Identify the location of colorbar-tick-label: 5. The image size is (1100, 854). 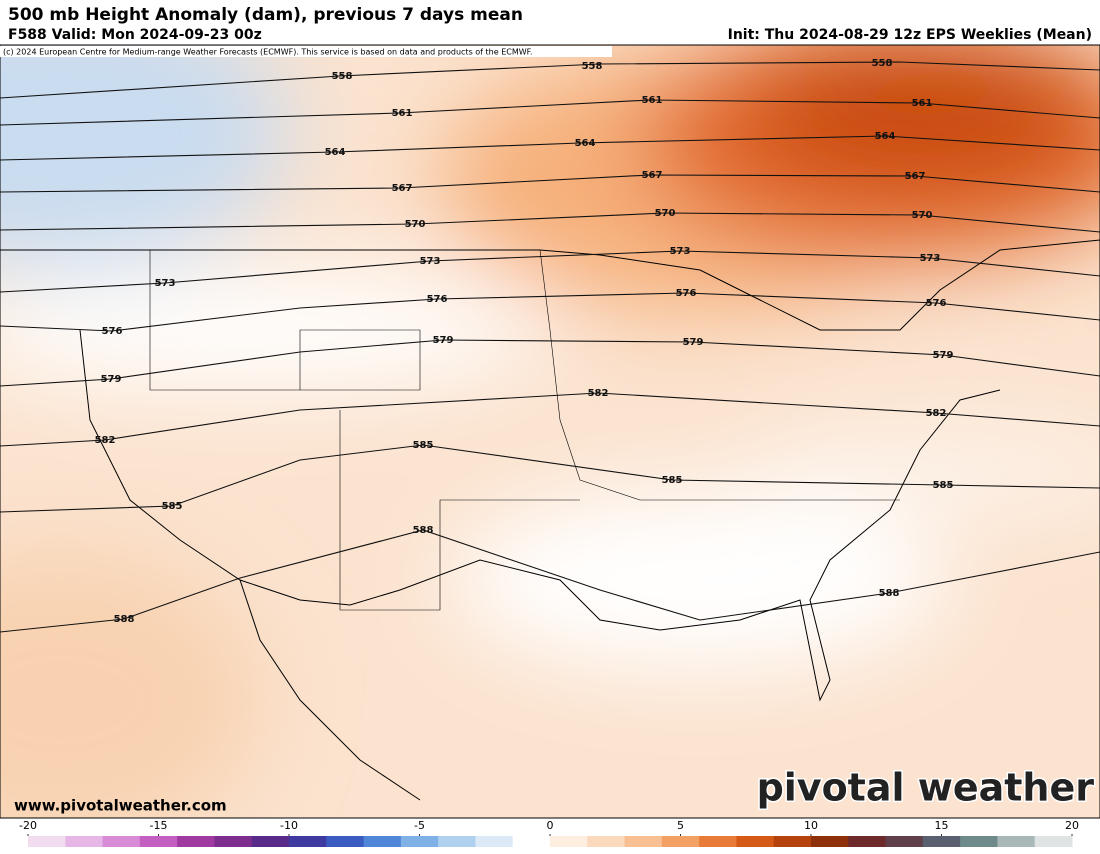
(680, 825).